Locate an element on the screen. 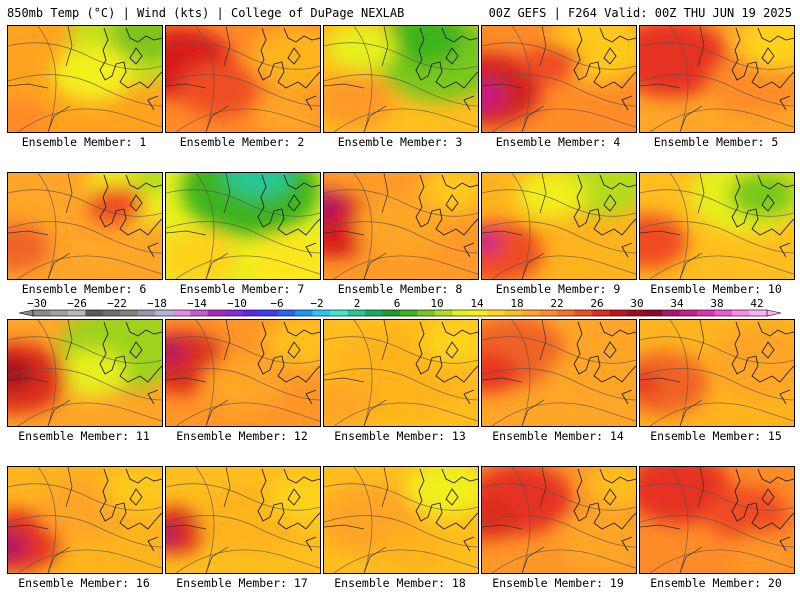 Image resolution: width=800 pixels, height=600 pixels. scale-tick-label: 34 is located at coordinates (677, 303).